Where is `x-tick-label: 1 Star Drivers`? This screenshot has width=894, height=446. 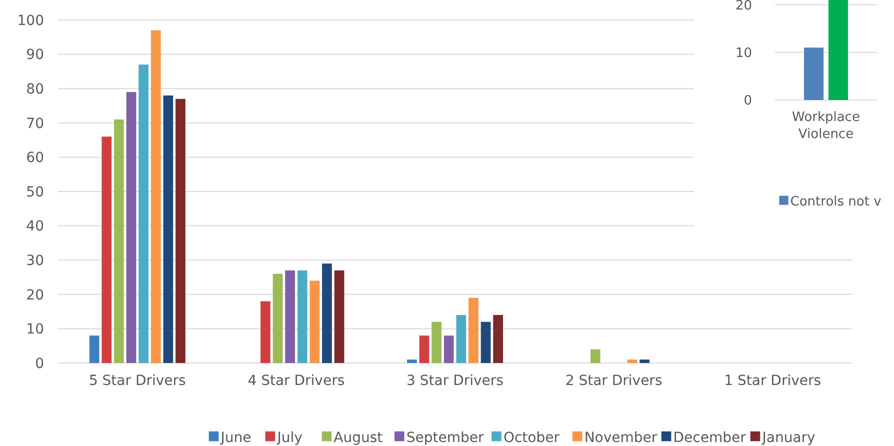
x-tick-label: 1 Star Drivers is located at coordinates (773, 381).